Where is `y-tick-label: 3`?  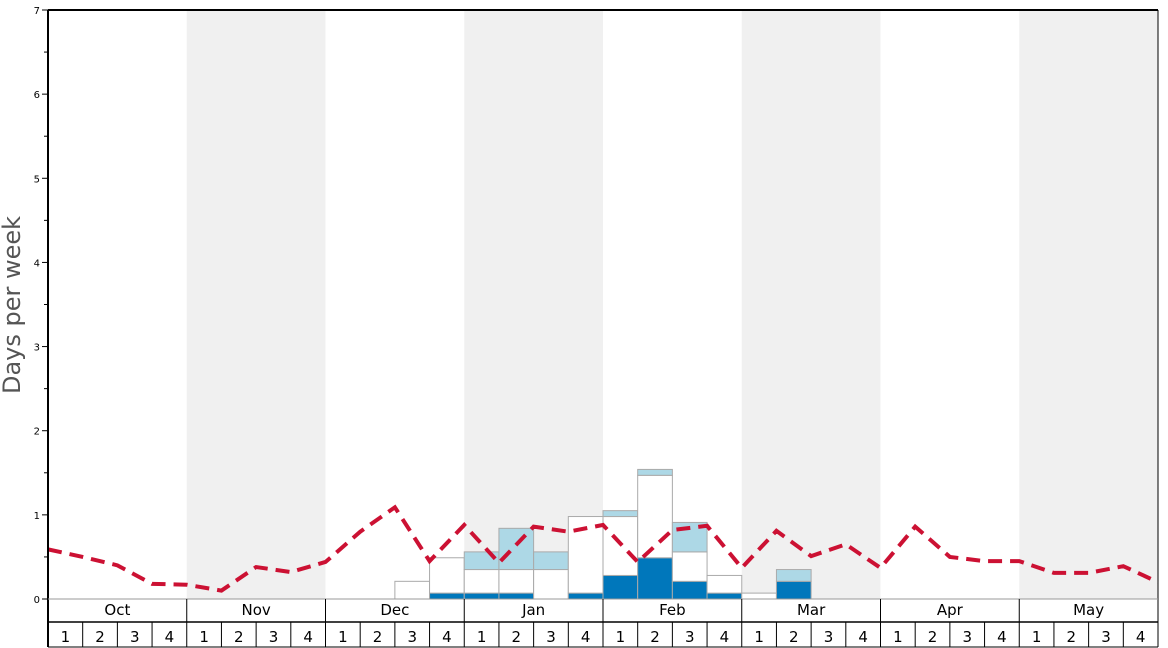
y-tick-label: 3 is located at coordinates (37, 348).